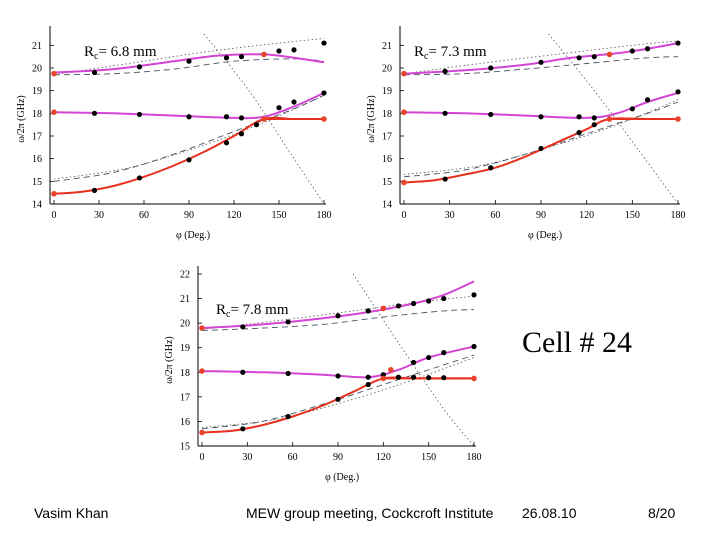  I want to click on footer-page: 8/20, so click(662, 513).